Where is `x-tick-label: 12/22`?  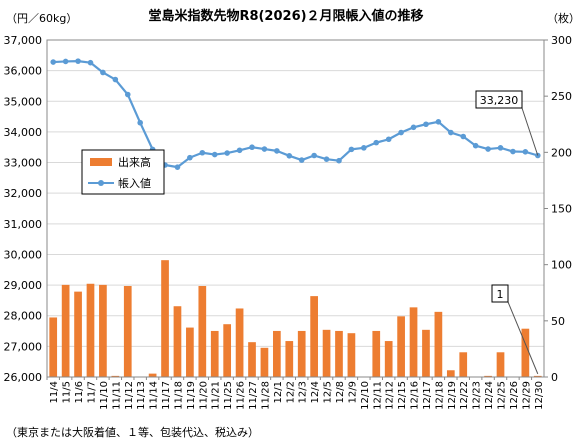 x-tick-label: 12/22 is located at coordinates (464, 395).